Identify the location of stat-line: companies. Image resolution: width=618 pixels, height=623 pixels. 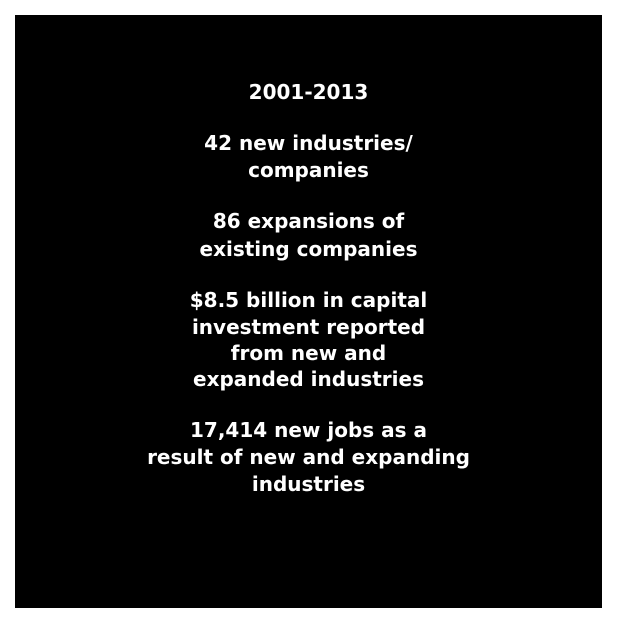
(308, 170).